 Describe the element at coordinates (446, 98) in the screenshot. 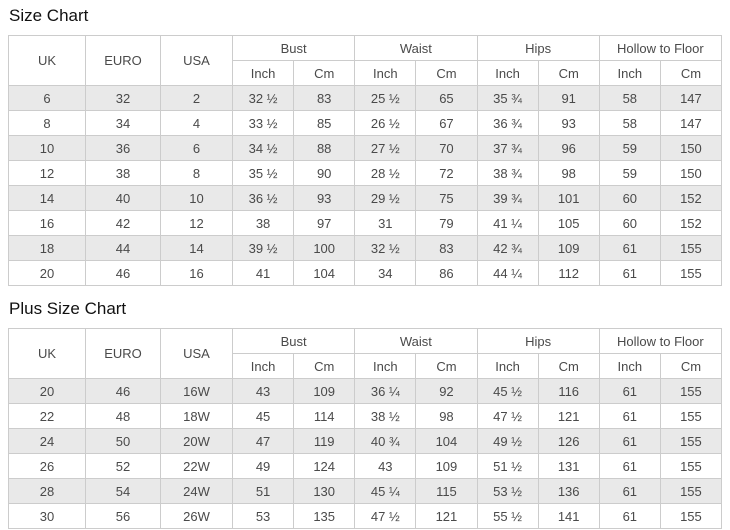

I see `cell: 65` at that location.